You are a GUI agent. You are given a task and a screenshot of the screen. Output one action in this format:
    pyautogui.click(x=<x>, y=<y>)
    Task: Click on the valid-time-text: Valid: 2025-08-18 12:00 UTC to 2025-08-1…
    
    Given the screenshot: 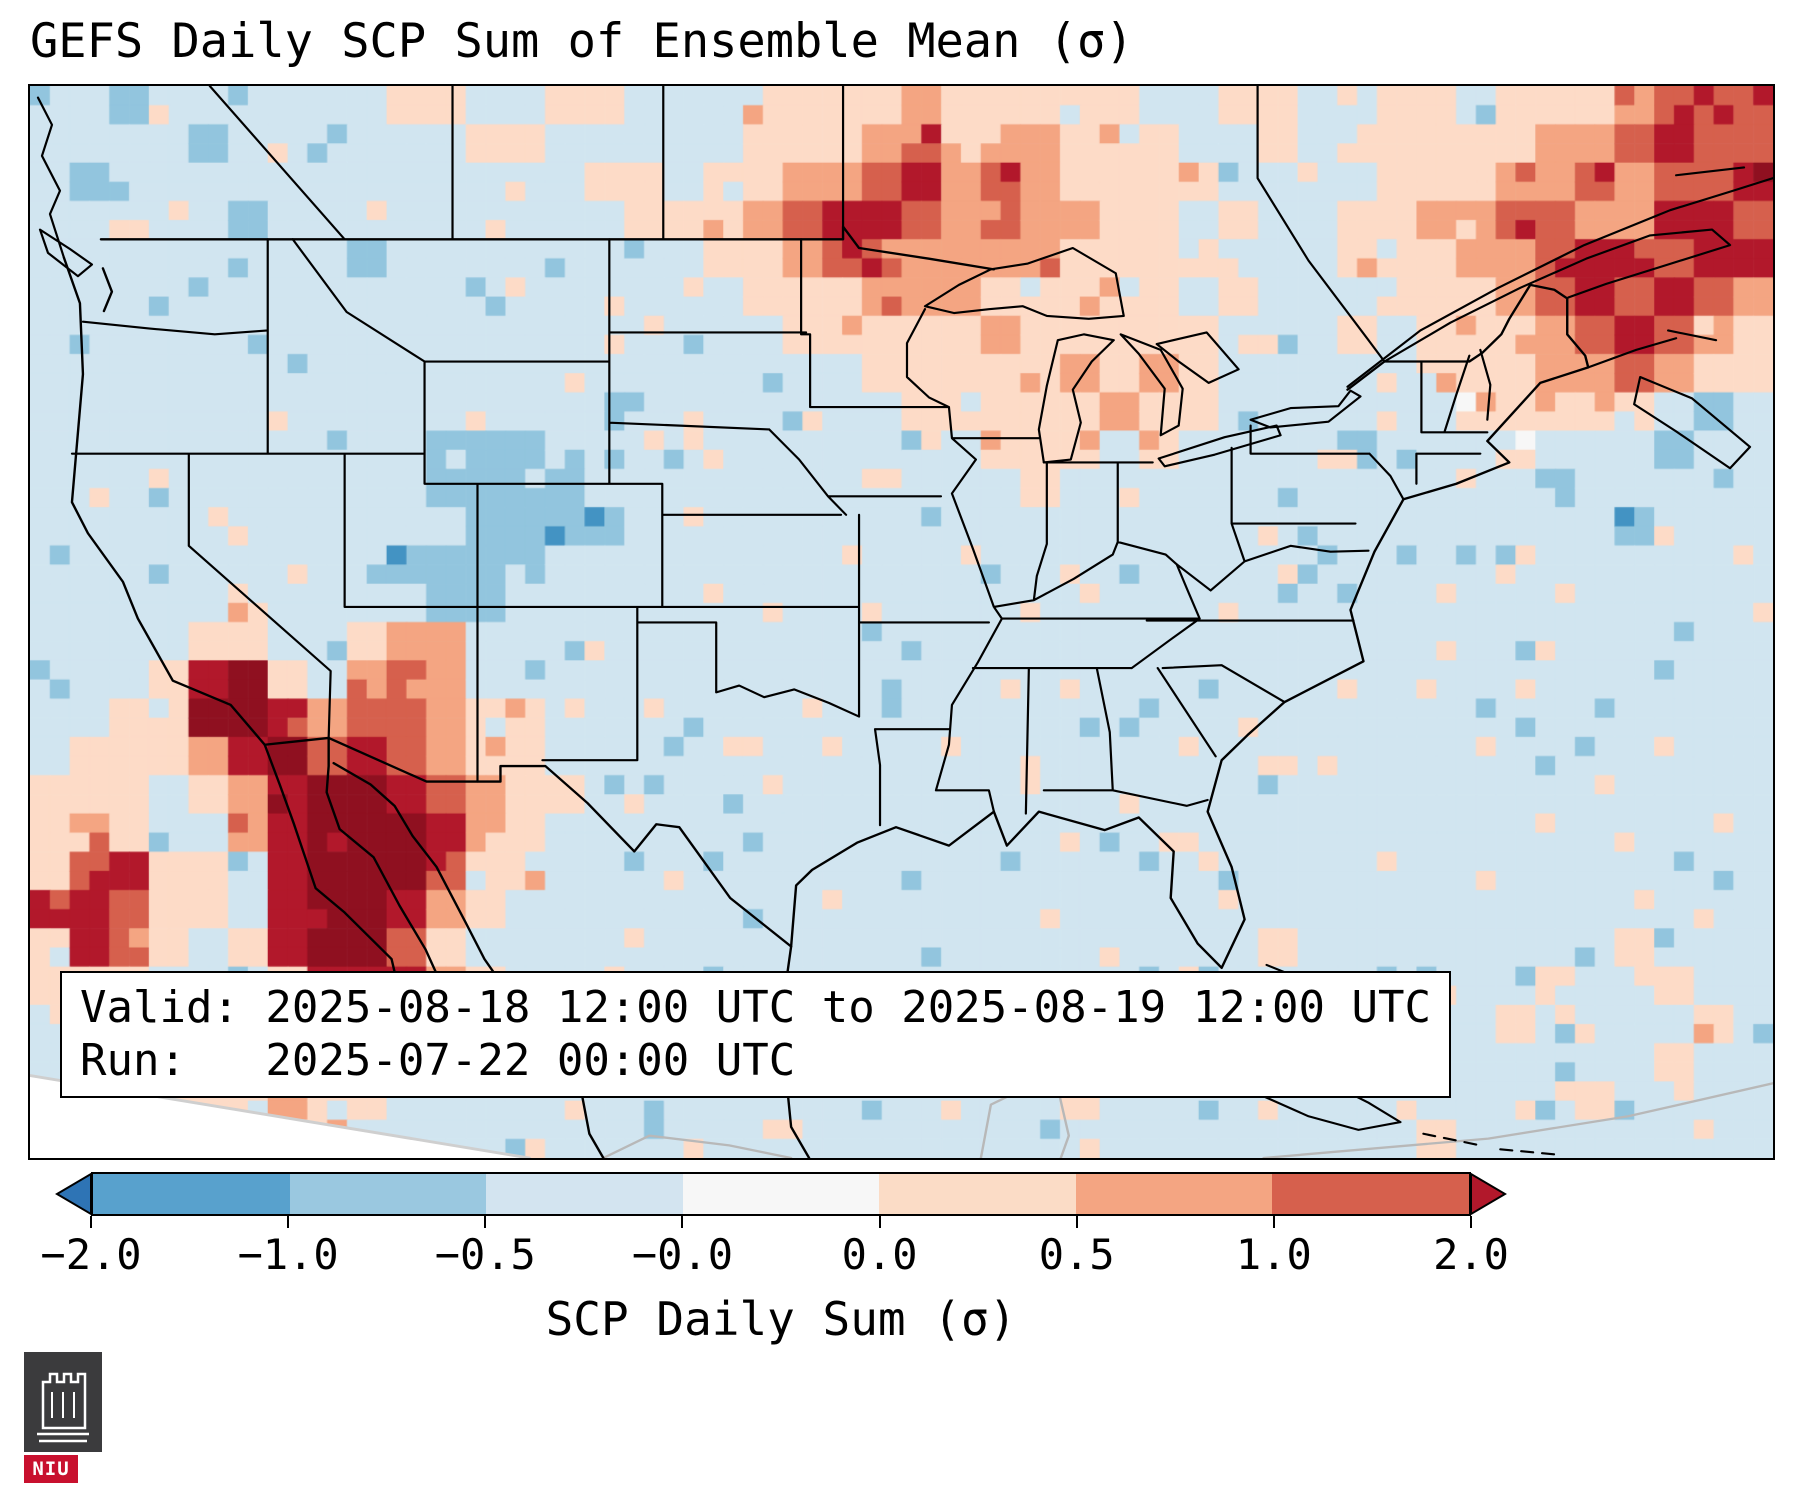 What is the action you would take?
    pyautogui.click(x=756, y=1007)
    